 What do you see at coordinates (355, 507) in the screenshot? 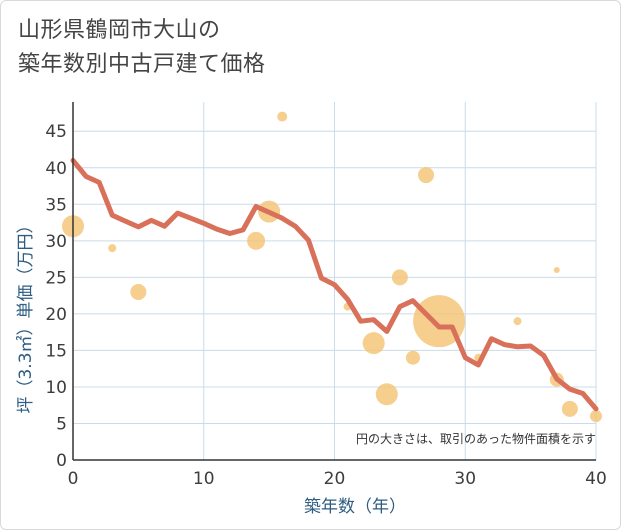
I see `x-axis-label: 築年数（年）` at bounding box center [355, 507].